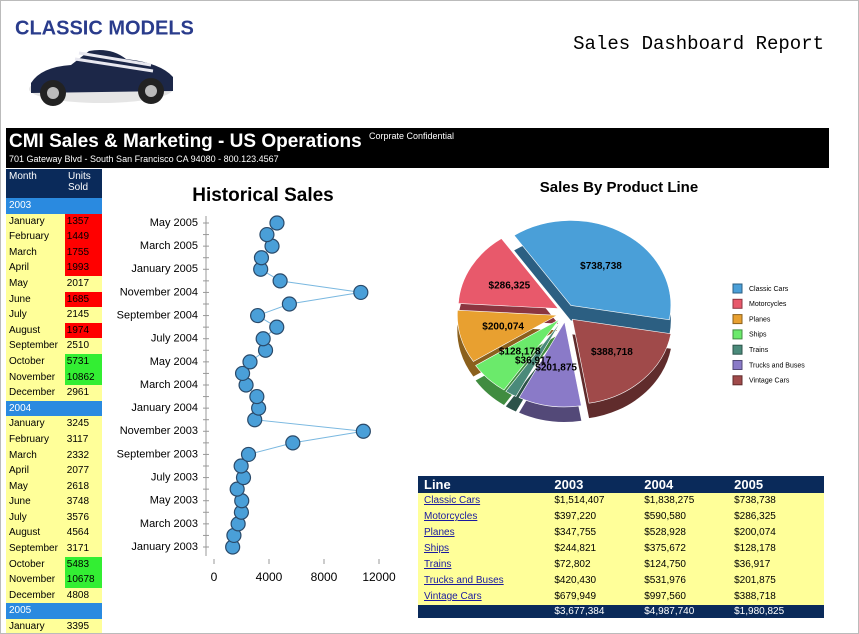 The height and width of the screenshot is (634, 859). Describe the element at coordinates (174, 223) in the screenshot. I see `y-tick-label: May 2005` at that location.